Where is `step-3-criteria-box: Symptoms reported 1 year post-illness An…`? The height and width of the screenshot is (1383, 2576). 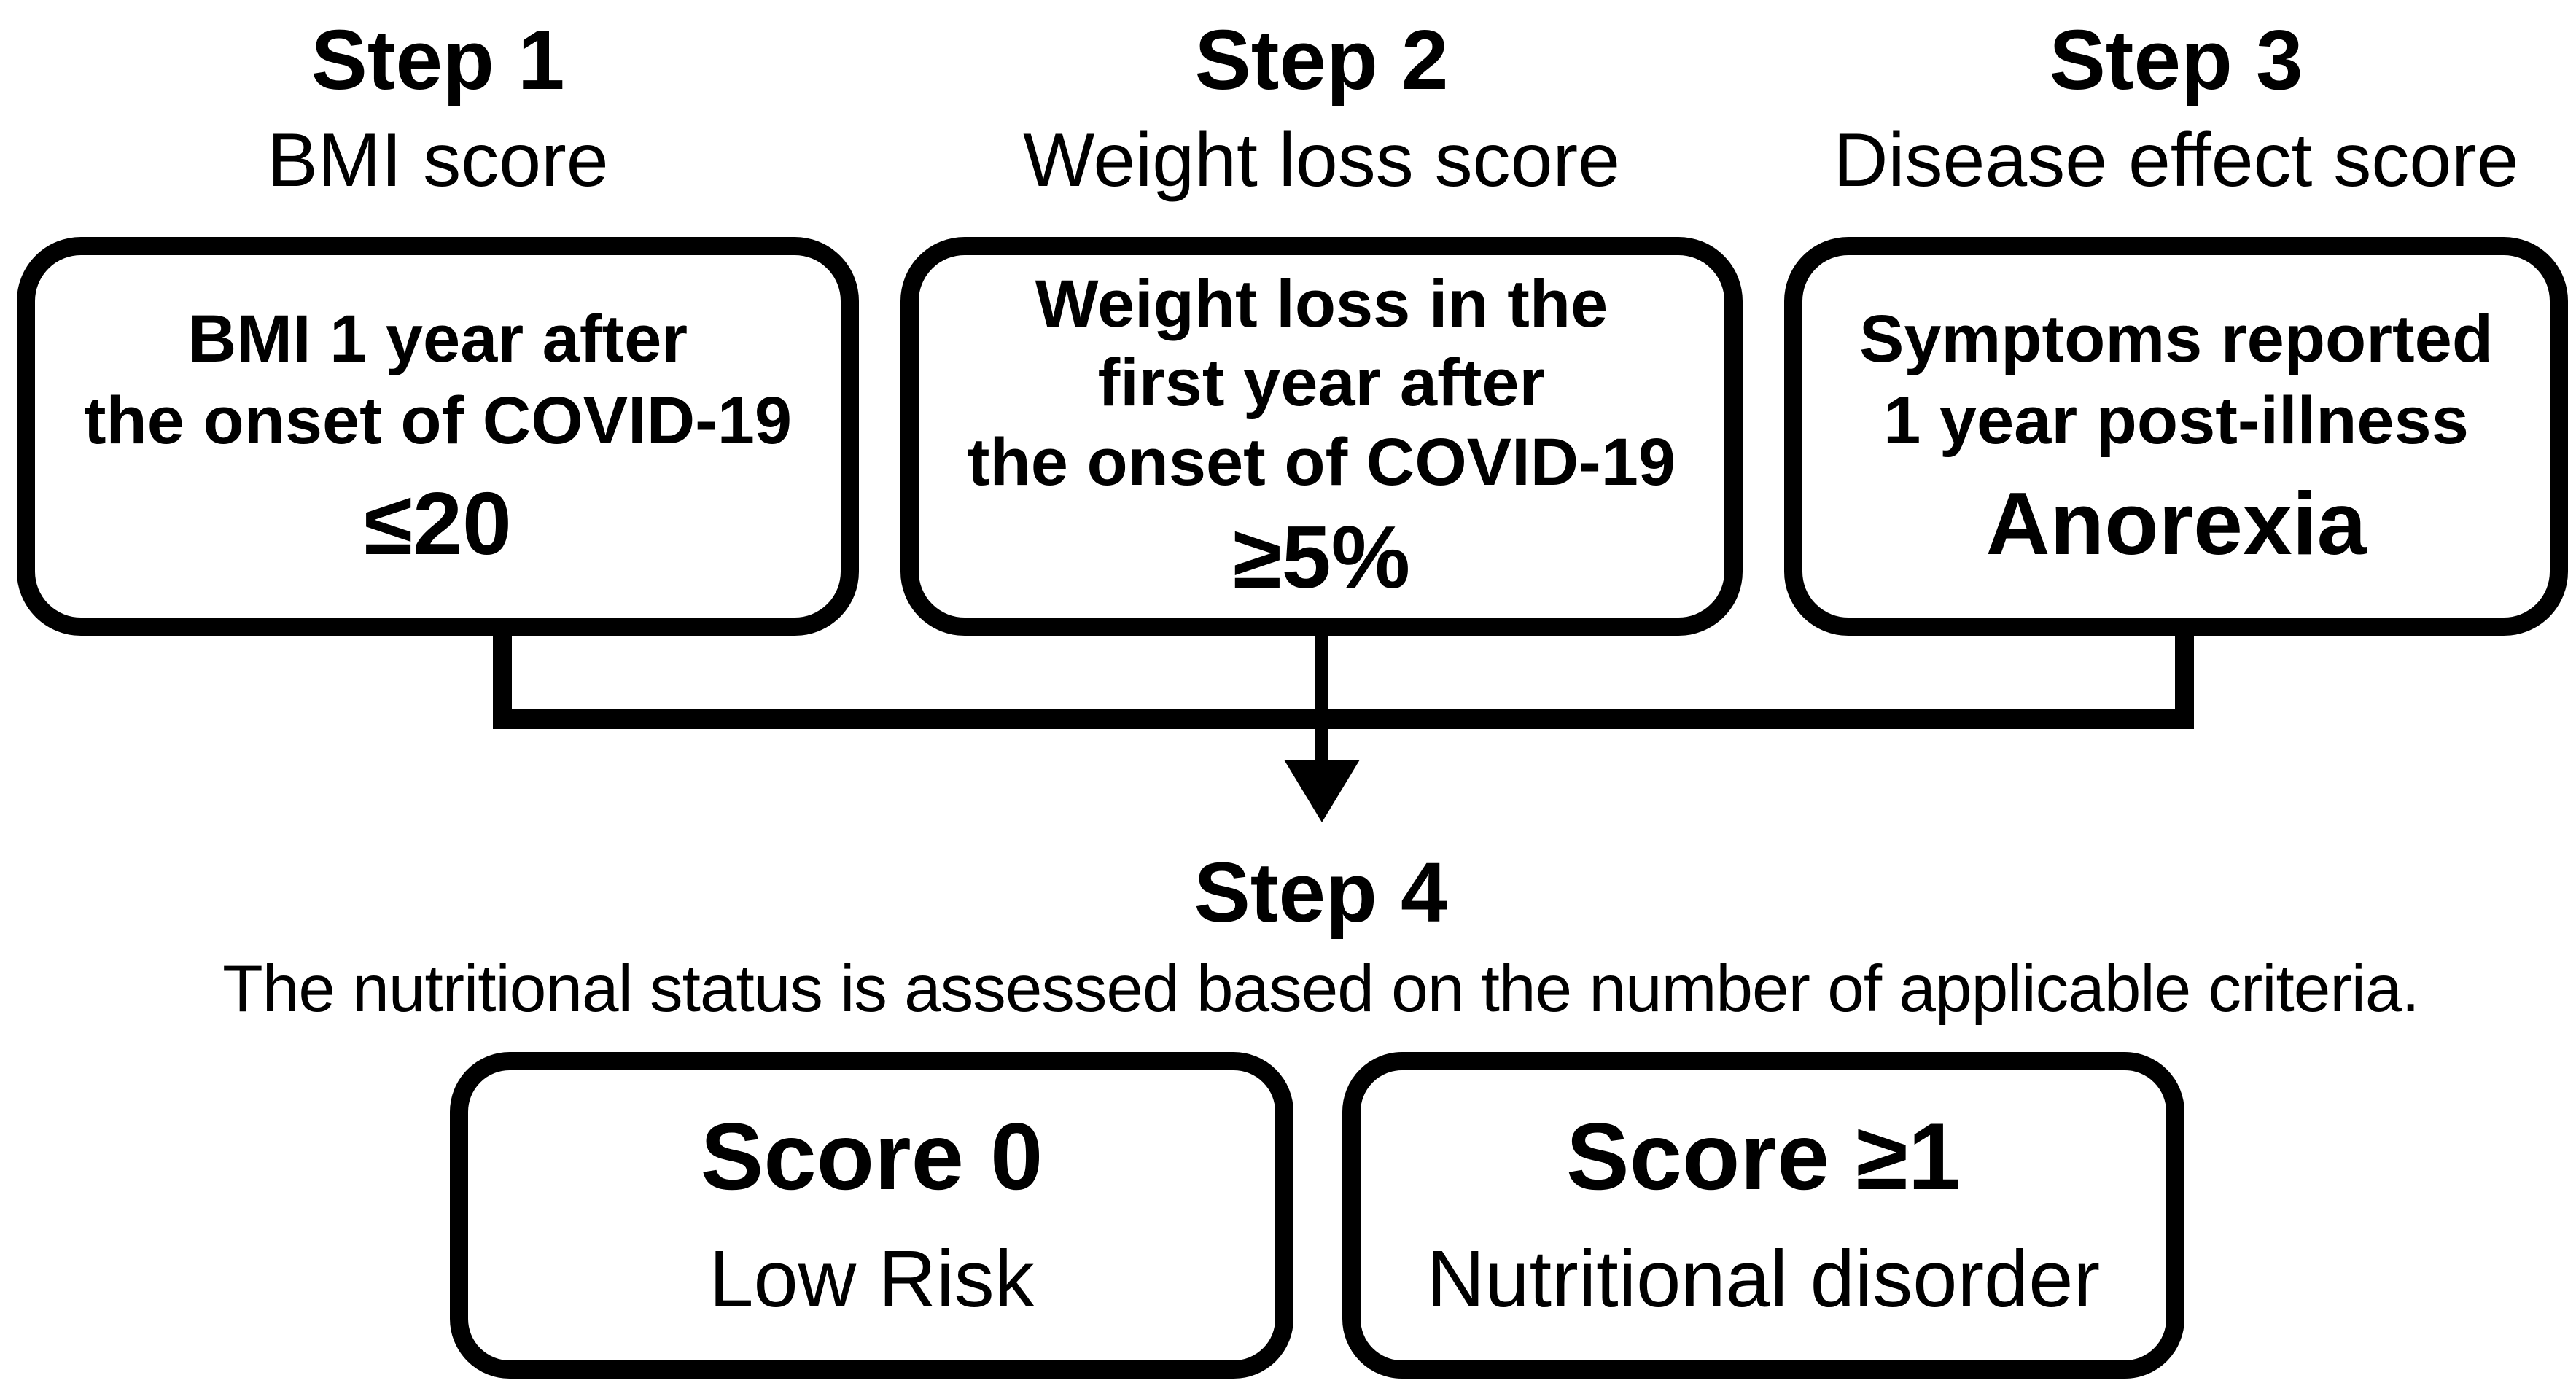 step-3-criteria-box: Symptoms reported 1 year post-illness An… is located at coordinates (2176, 436).